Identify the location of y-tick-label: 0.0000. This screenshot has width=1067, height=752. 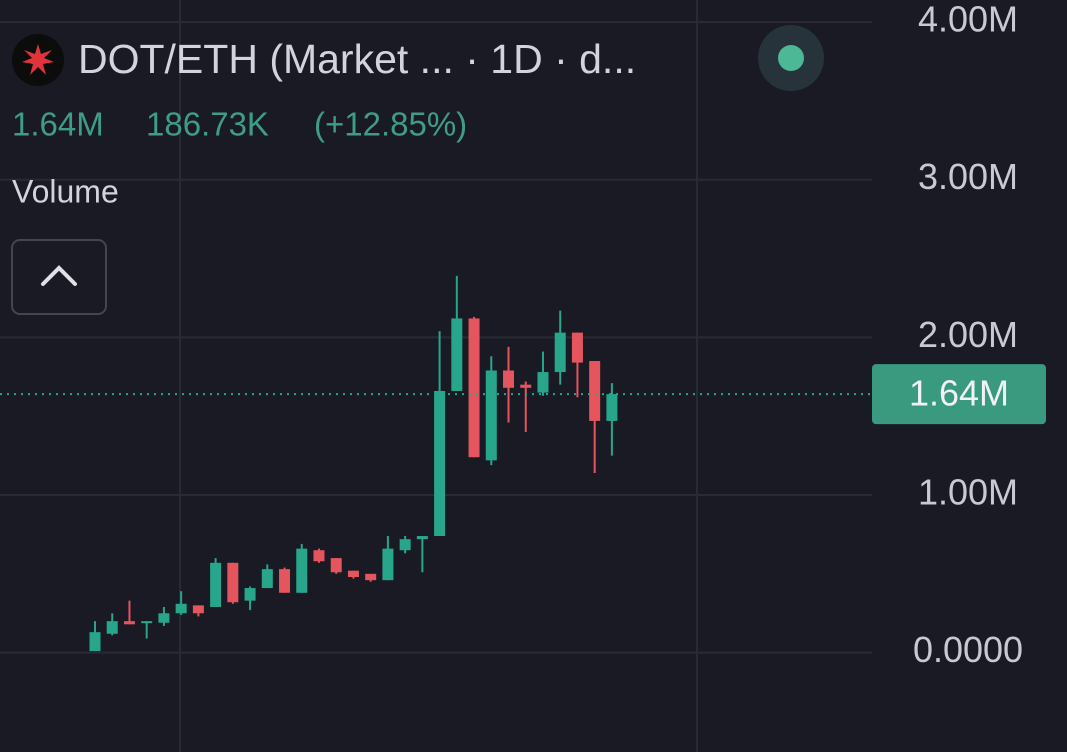
(968, 649).